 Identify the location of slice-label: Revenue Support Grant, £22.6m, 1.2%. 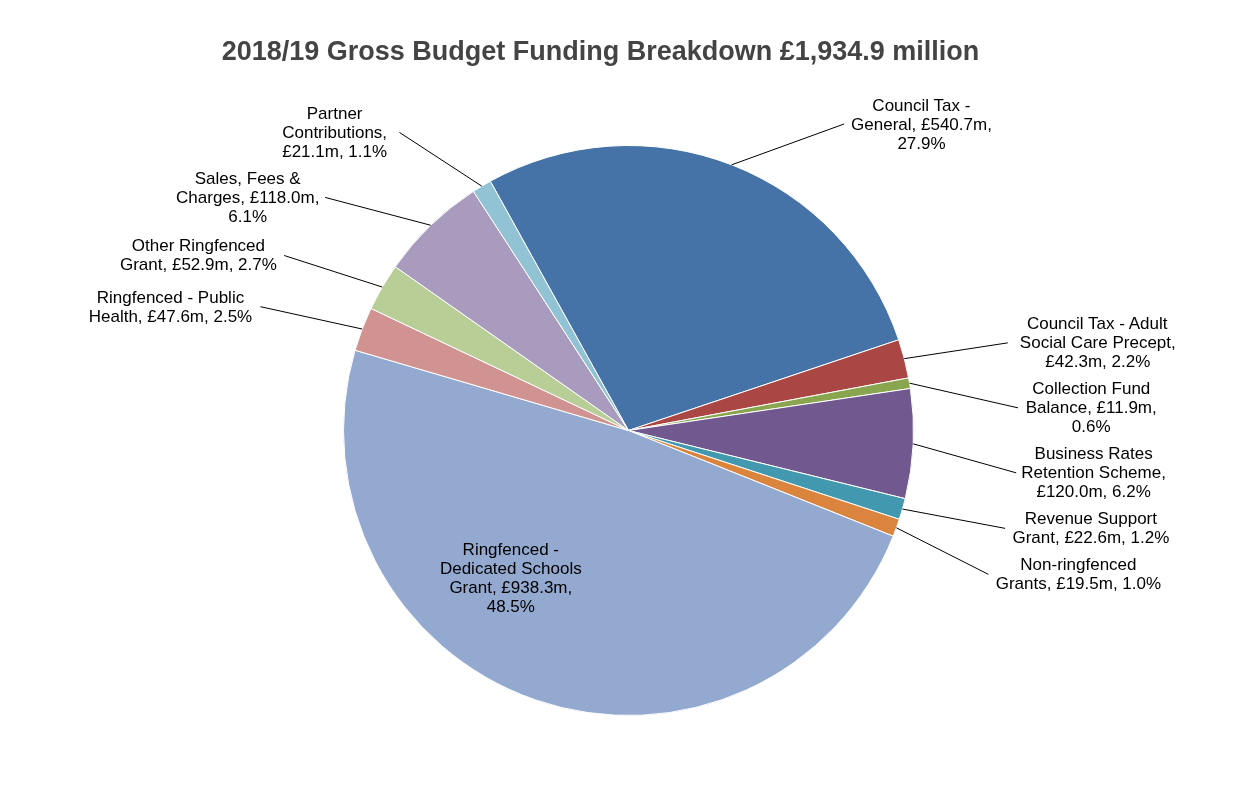
(1091, 528).